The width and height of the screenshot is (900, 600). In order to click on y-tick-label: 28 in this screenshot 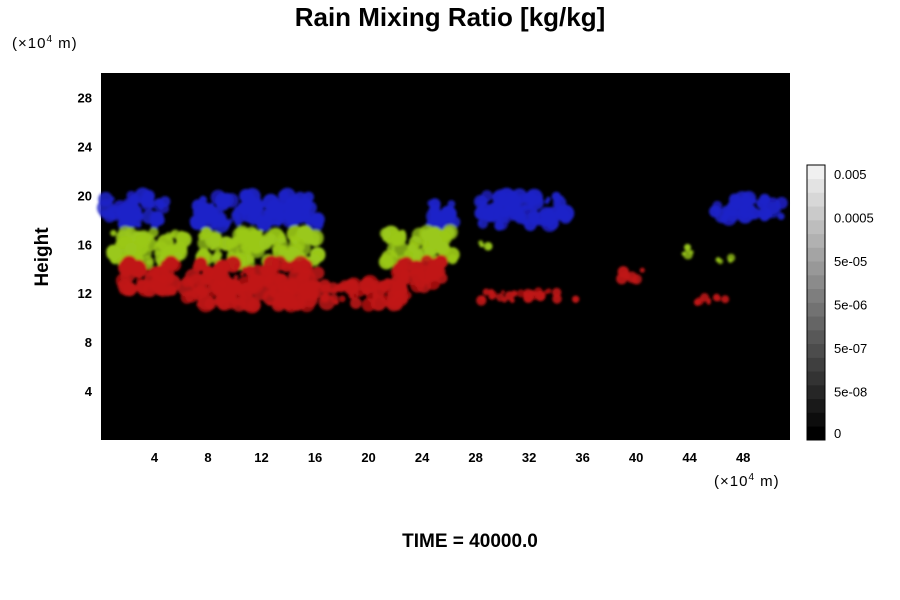, I will do `click(85, 97)`.